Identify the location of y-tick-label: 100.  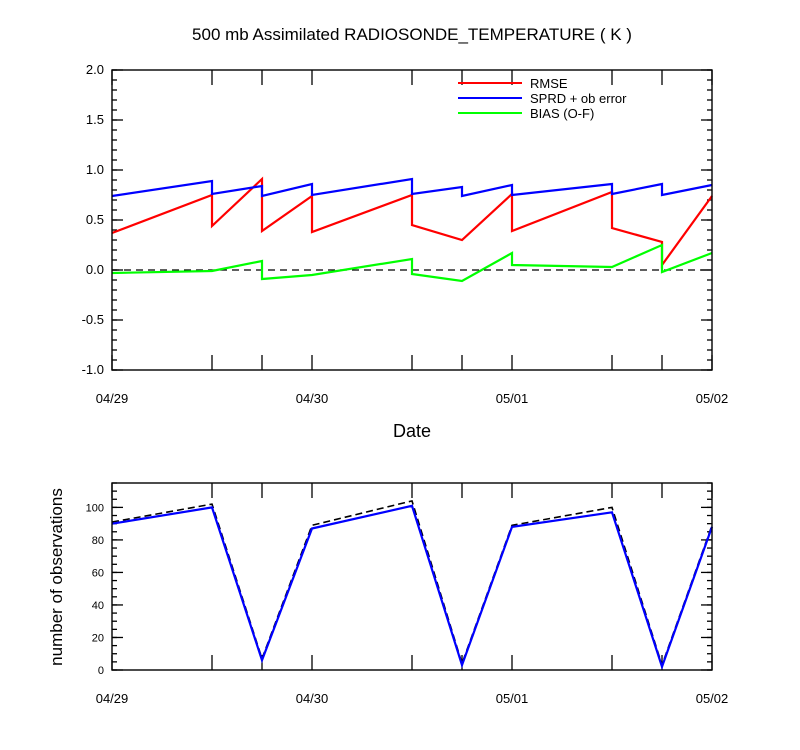
(95, 508).